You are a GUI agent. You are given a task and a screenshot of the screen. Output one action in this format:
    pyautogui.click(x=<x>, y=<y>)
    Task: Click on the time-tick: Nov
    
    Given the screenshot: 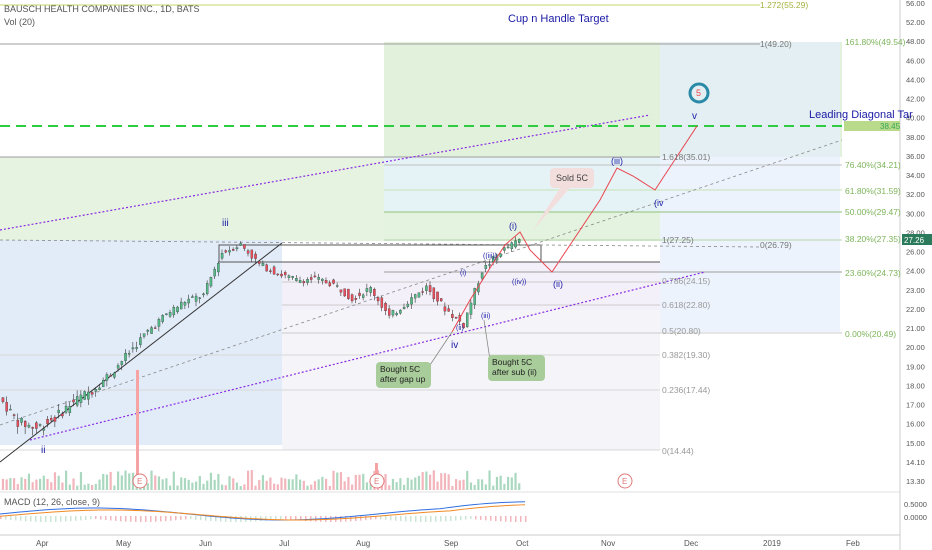 What is the action you would take?
    pyautogui.click(x=608, y=543)
    